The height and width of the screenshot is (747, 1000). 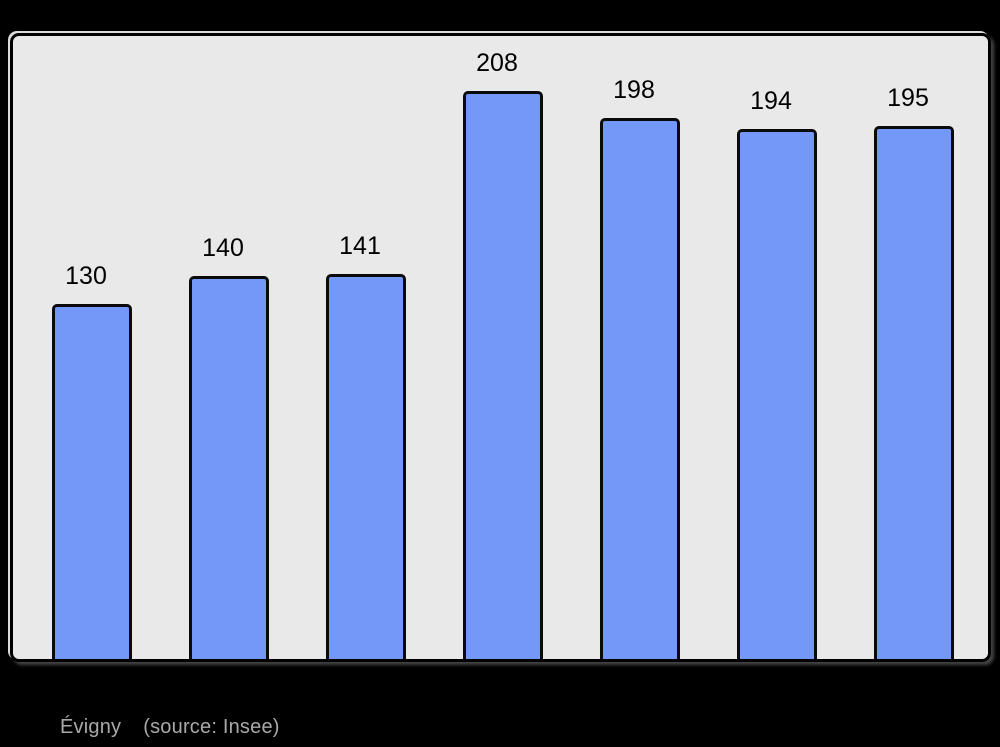 I want to click on chart-caption: Évigny (source: Insee), so click(x=170, y=727).